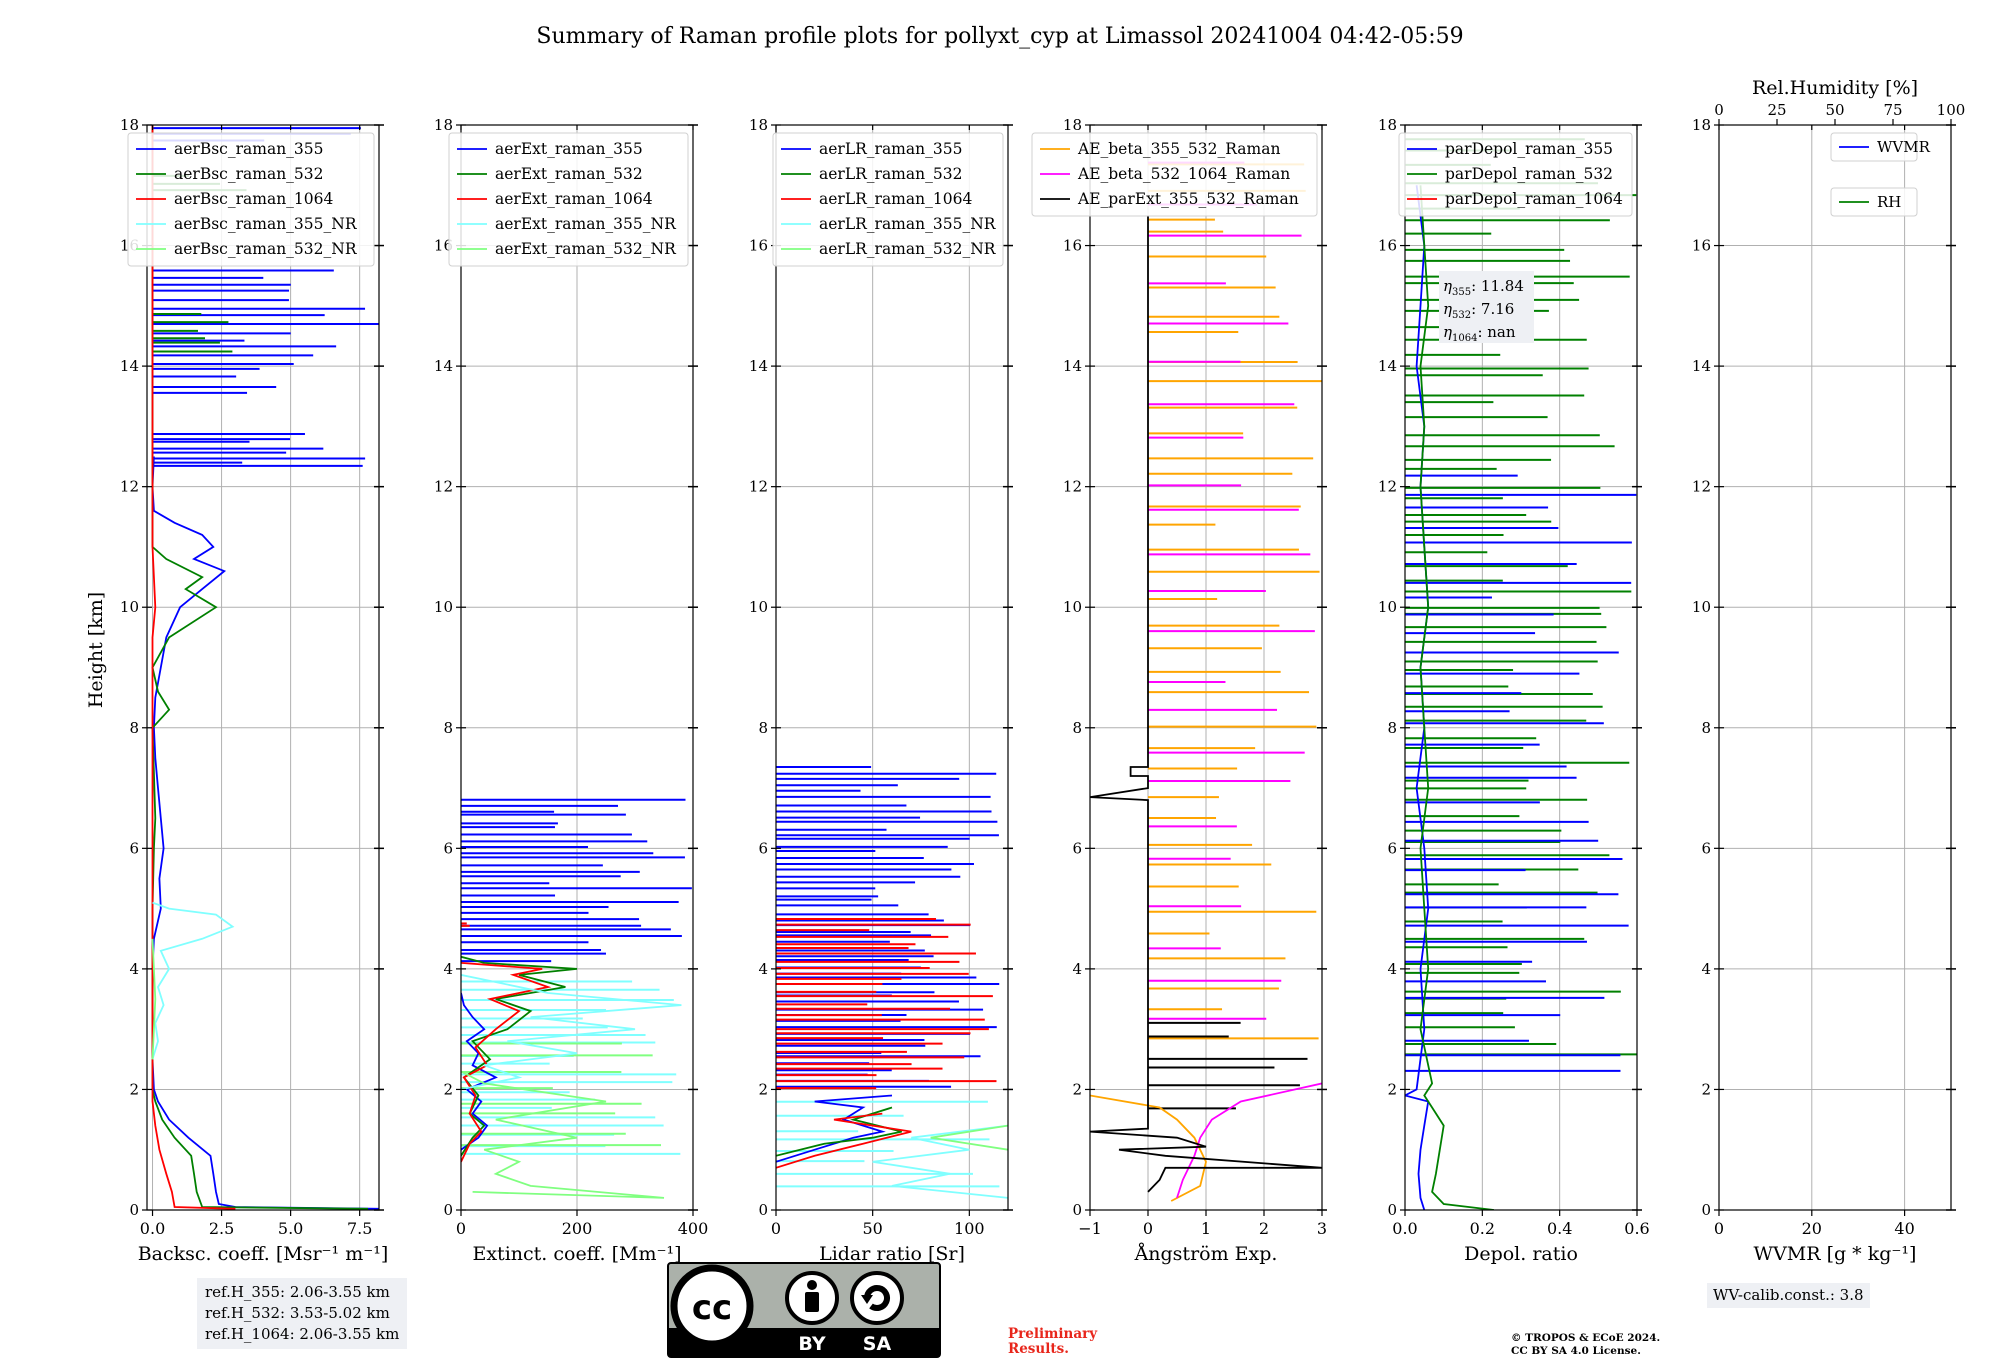 The height and width of the screenshot is (1362, 2000). What do you see at coordinates (877, 1298) in the screenshot?
I see `share-alike-icon` at bounding box center [877, 1298].